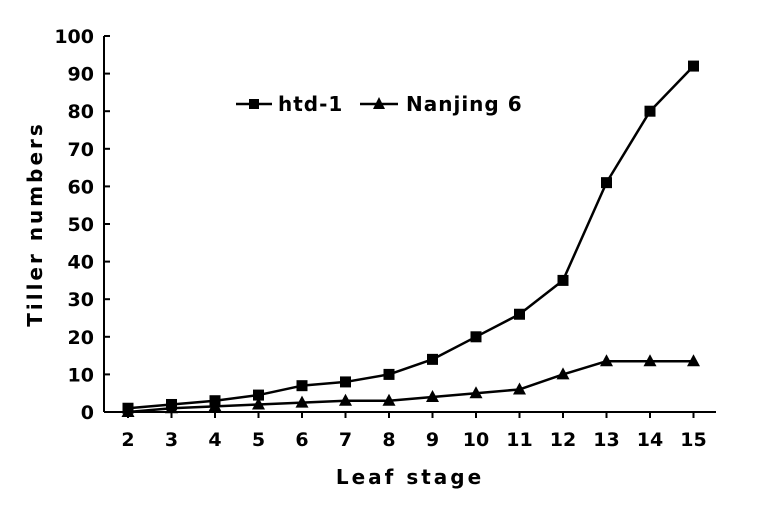  I want to click on x-tick-label: 13, so click(606, 440).